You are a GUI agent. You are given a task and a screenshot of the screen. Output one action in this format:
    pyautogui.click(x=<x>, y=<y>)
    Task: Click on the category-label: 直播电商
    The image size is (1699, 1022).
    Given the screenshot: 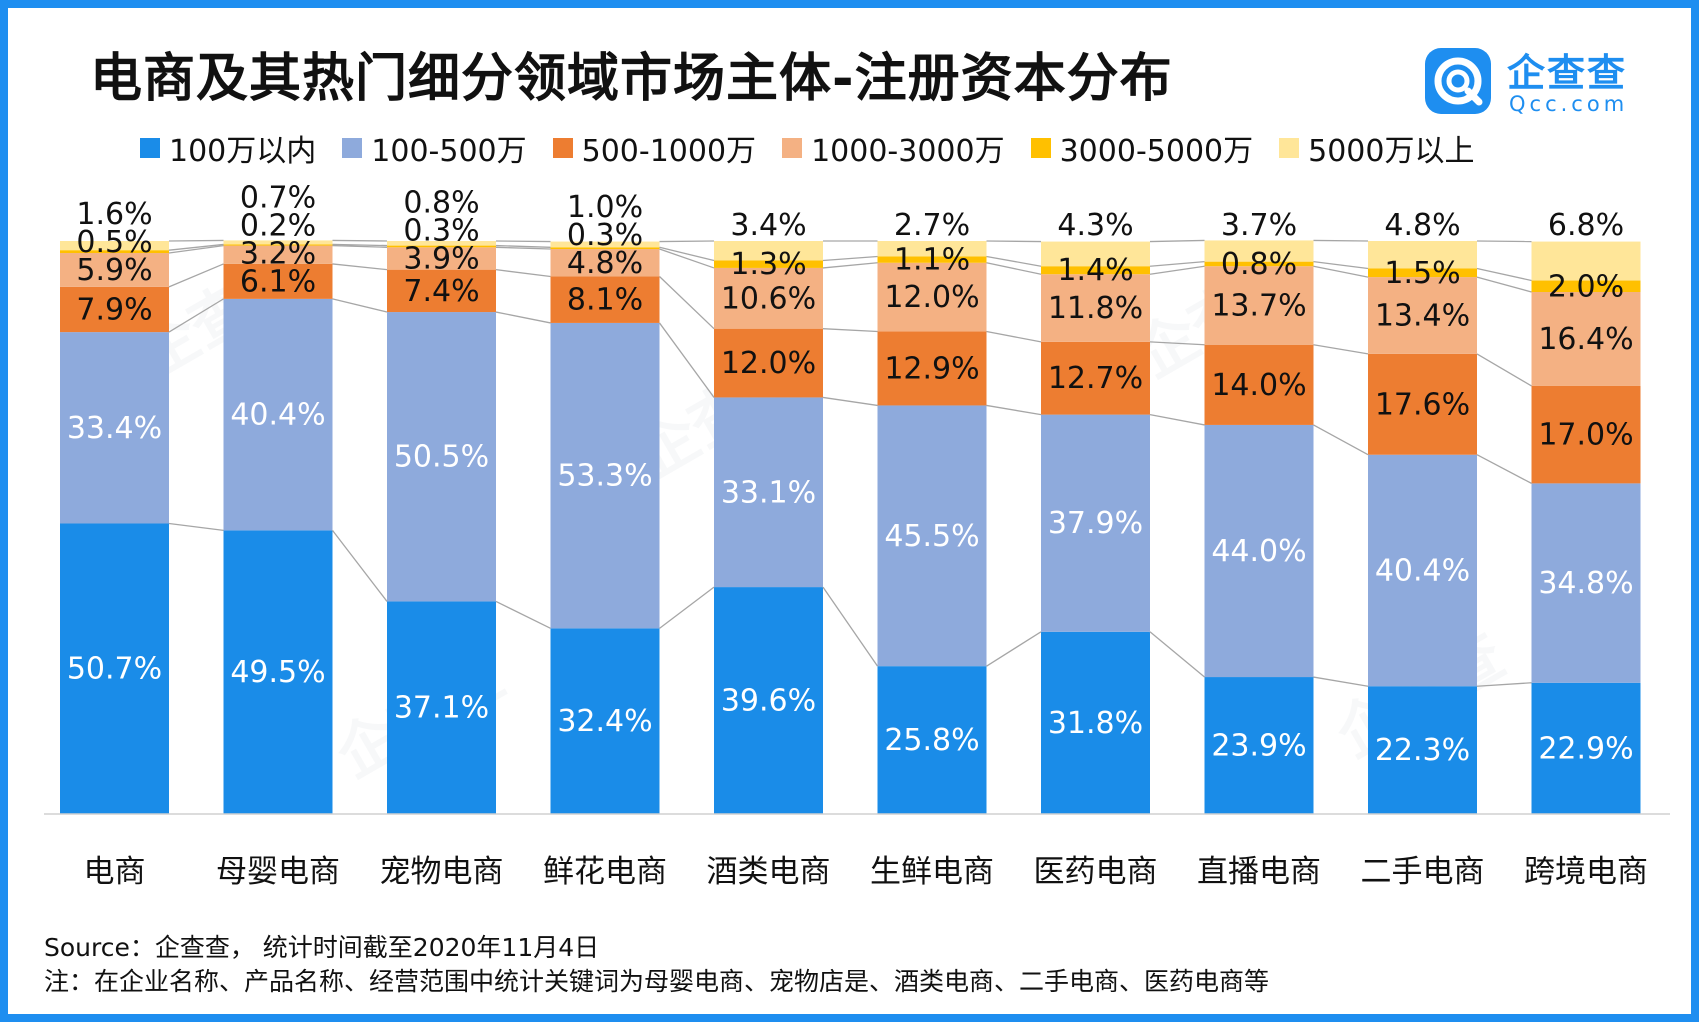 What is the action you would take?
    pyautogui.click(x=1259, y=872)
    